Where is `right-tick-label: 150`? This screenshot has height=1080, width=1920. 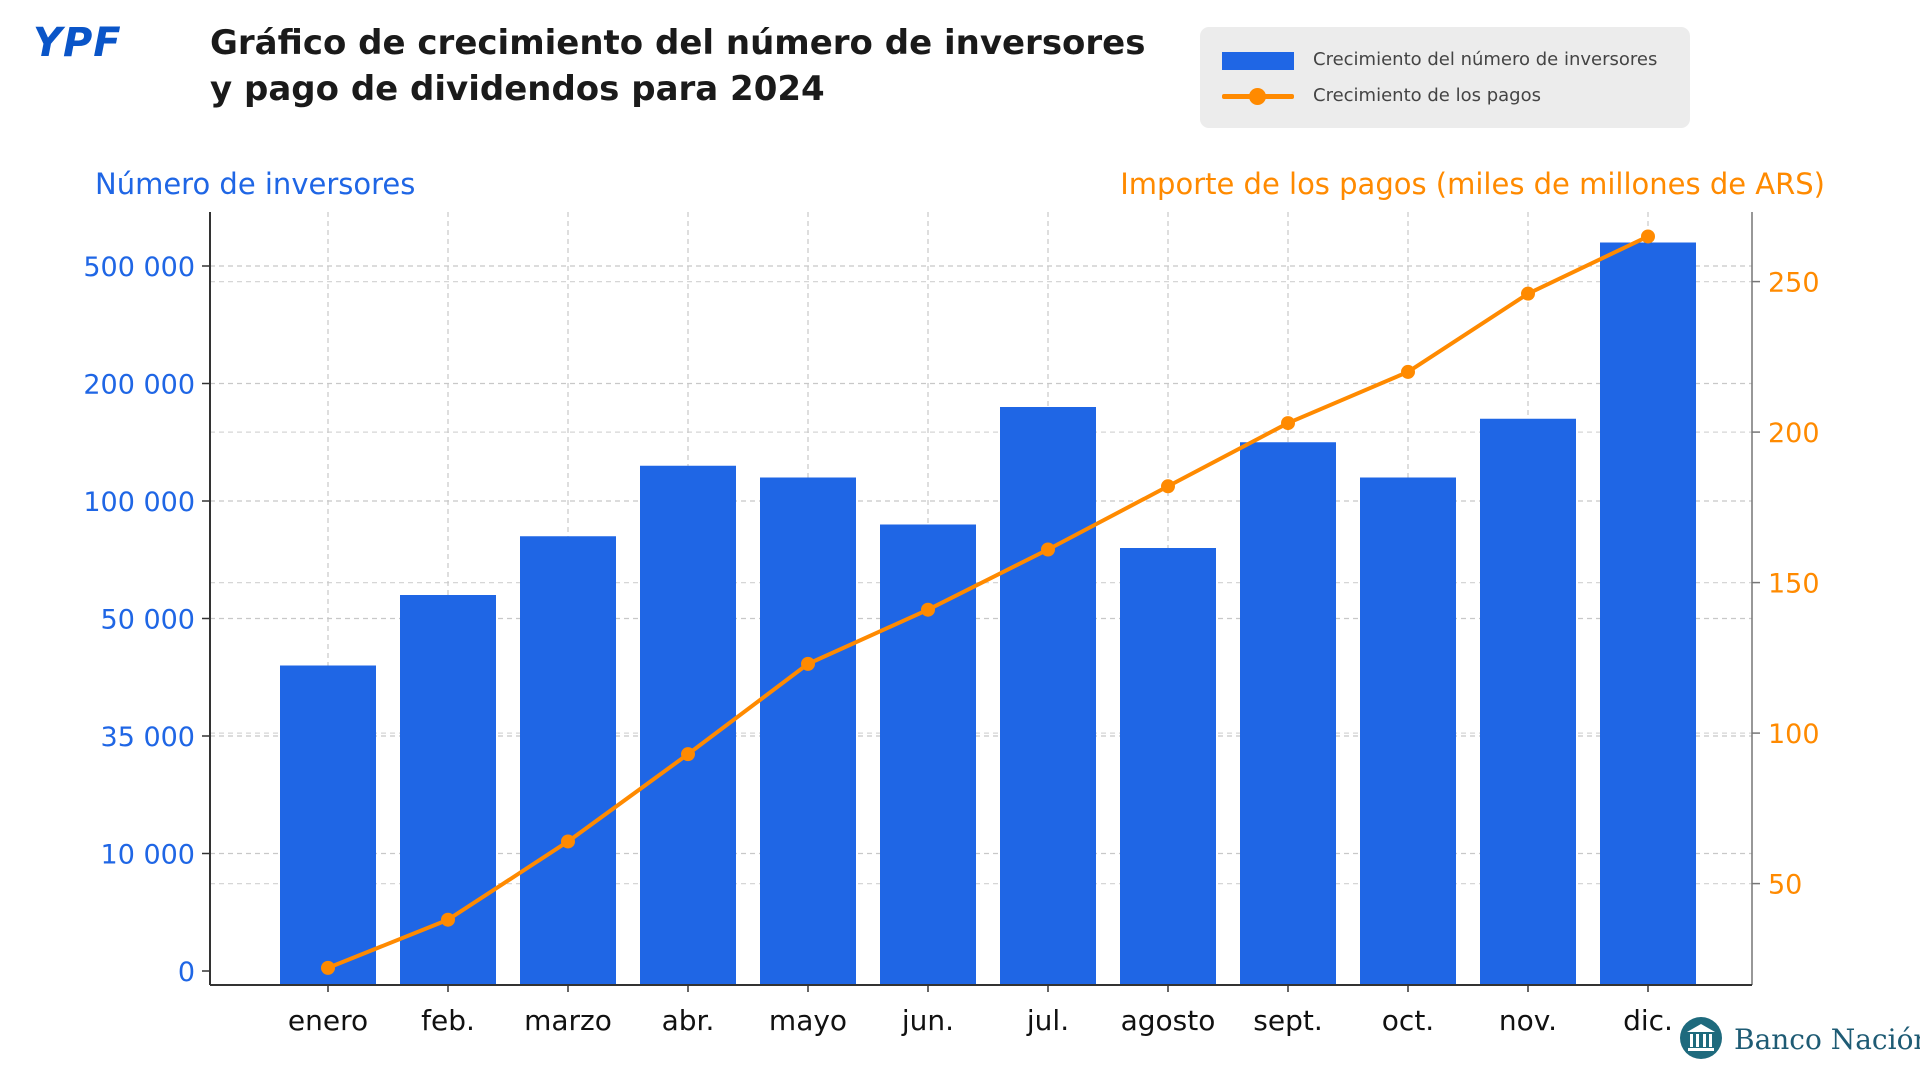 right-tick-label: 150 is located at coordinates (1794, 584).